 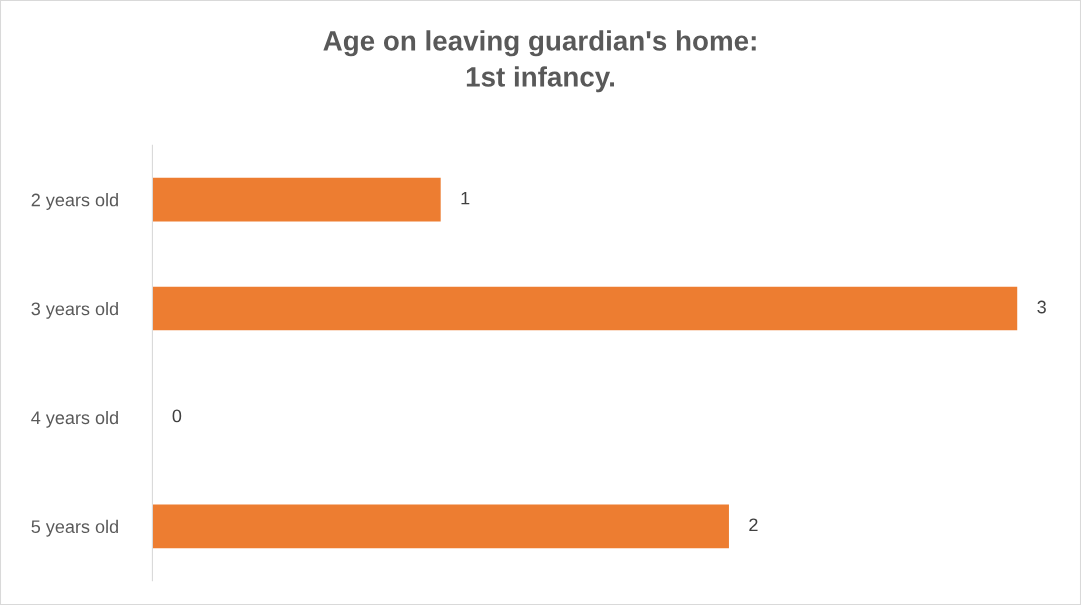 What do you see at coordinates (1041, 307) in the screenshot?
I see `data-label: 3` at bounding box center [1041, 307].